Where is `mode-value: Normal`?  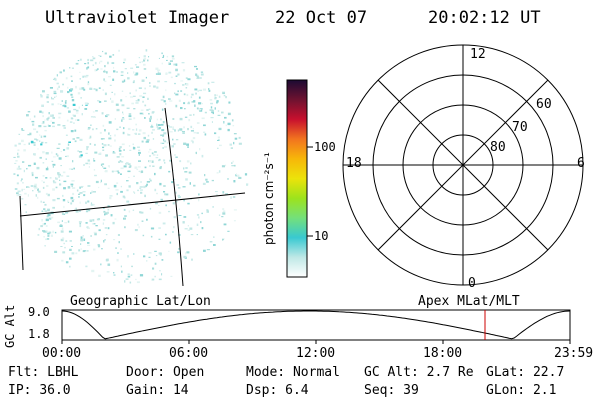 mode-value: Normal is located at coordinates (316, 372).